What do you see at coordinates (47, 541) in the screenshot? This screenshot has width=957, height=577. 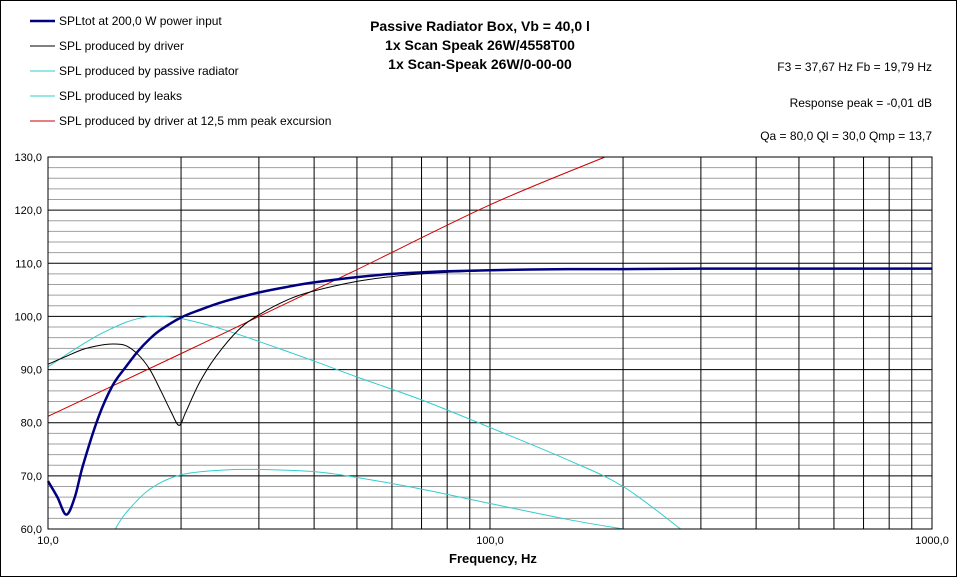 I see `x-tick-label: 10,0` at bounding box center [47, 541].